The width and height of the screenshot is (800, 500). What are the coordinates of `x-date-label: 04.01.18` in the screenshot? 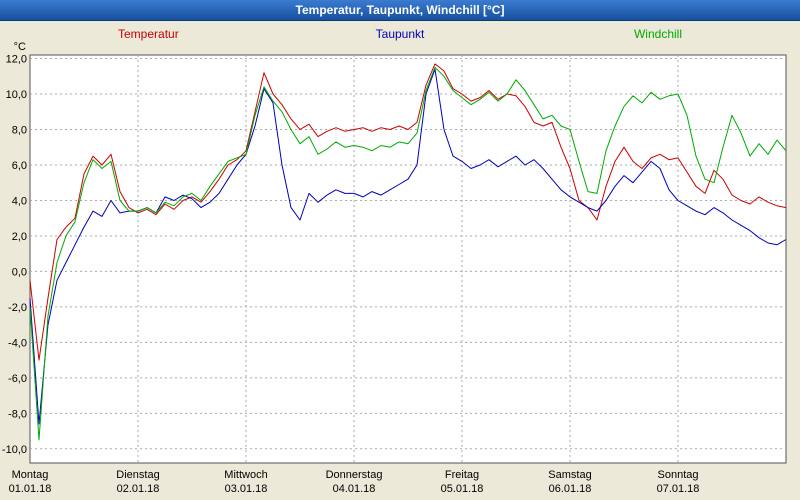 It's located at (354, 489).